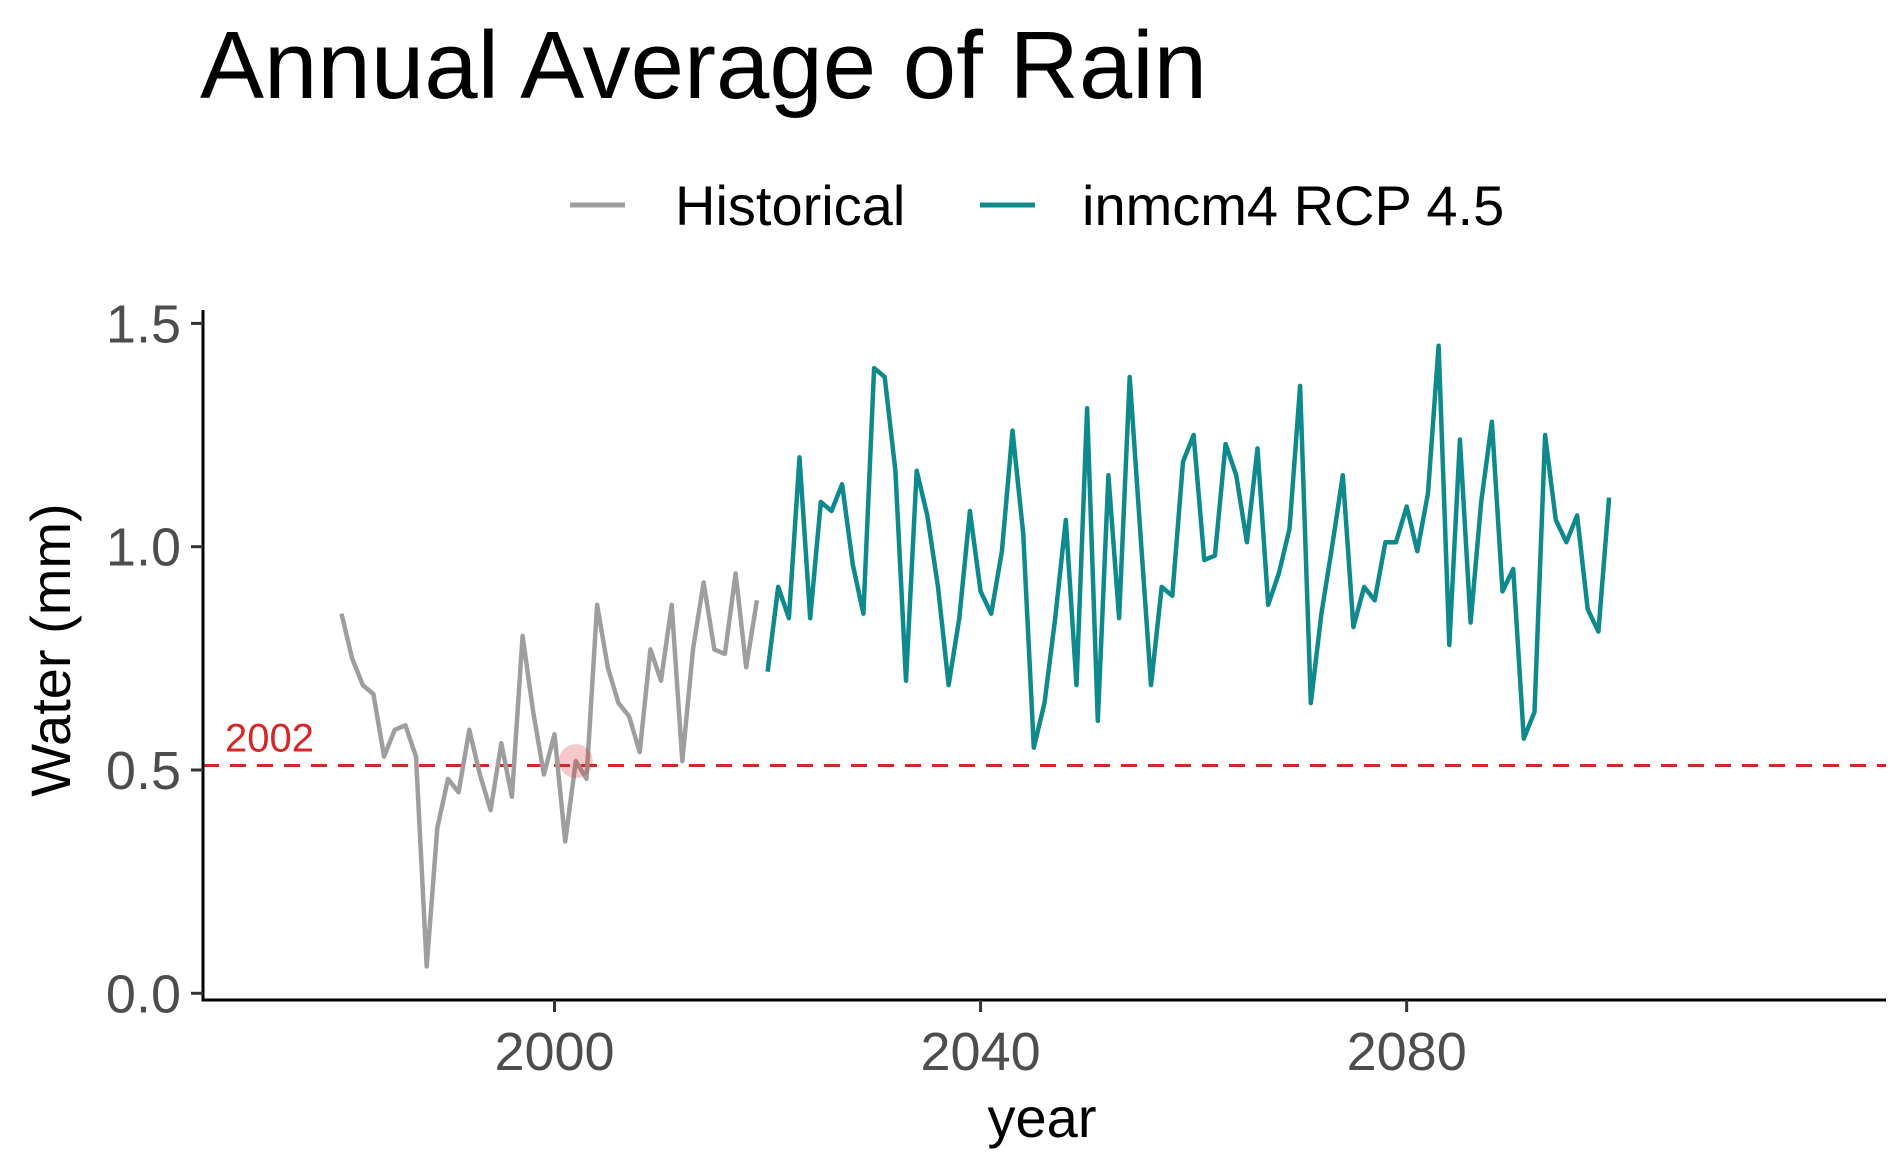  Describe the element at coordinates (143, 771) in the screenshot. I see `y-tick-label: 0.5` at that location.